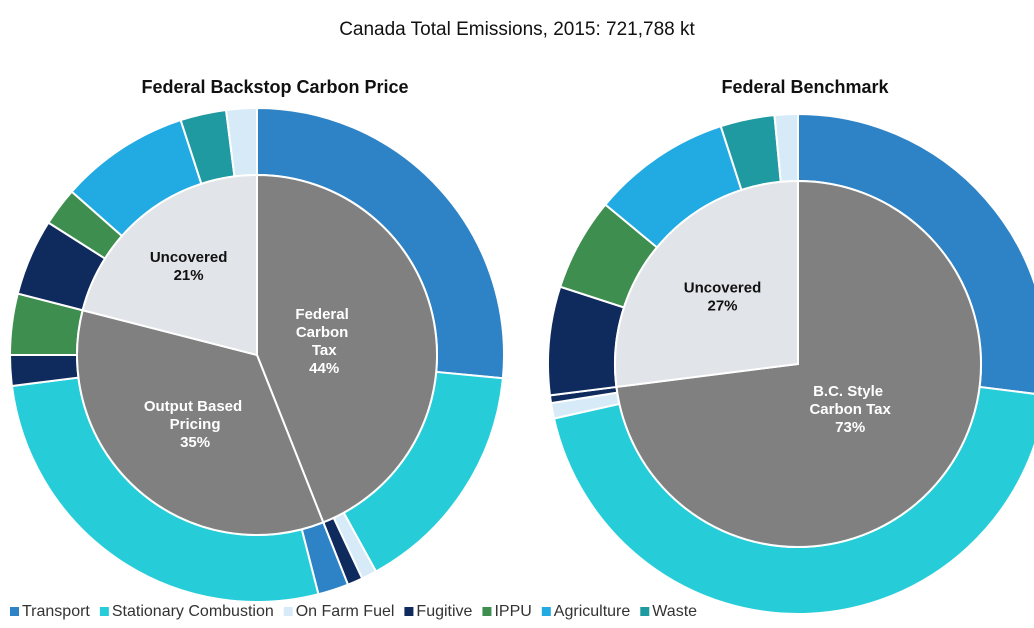 The image size is (1034, 628). Describe the element at coordinates (592, 611) in the screenshot. I see `legend-label: Agriculture` at that location.